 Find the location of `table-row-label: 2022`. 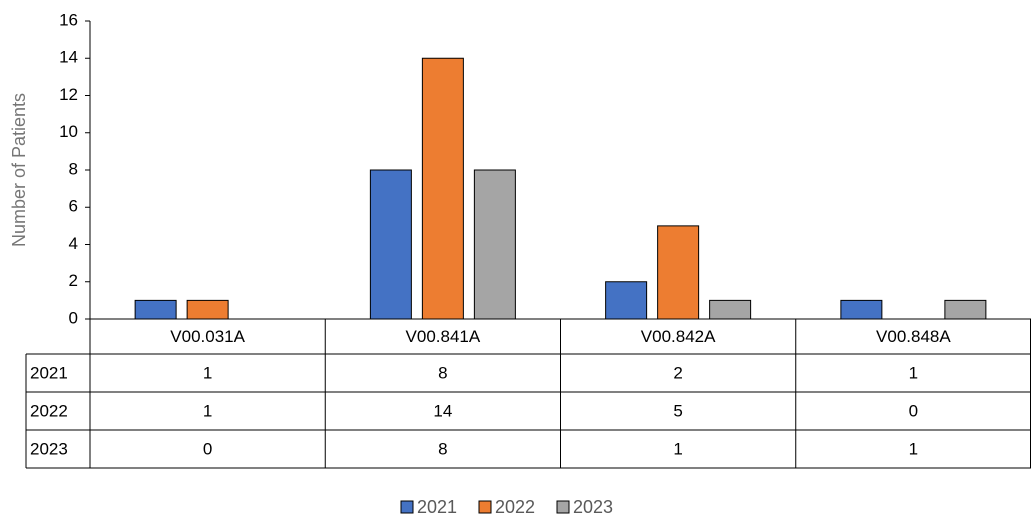

table-row-label: 2022 is located at coordinates (49, 410).